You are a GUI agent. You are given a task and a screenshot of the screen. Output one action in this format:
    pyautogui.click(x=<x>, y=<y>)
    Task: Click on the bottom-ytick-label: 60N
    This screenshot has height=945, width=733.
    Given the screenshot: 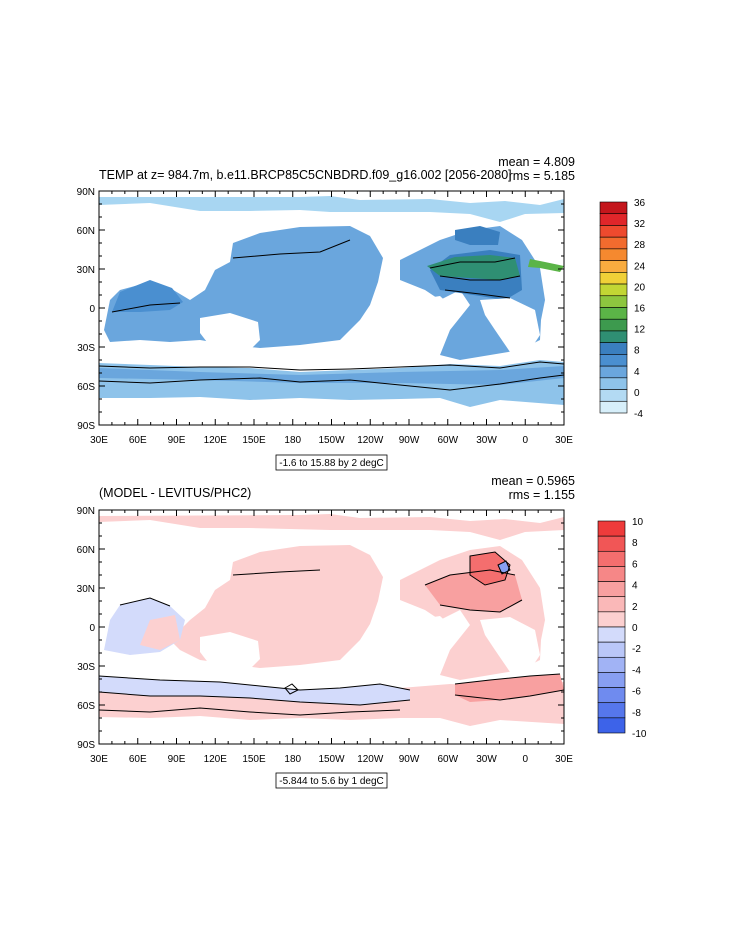 What is the action you would take?
    pyautogui.click(x=86, y=550)
    